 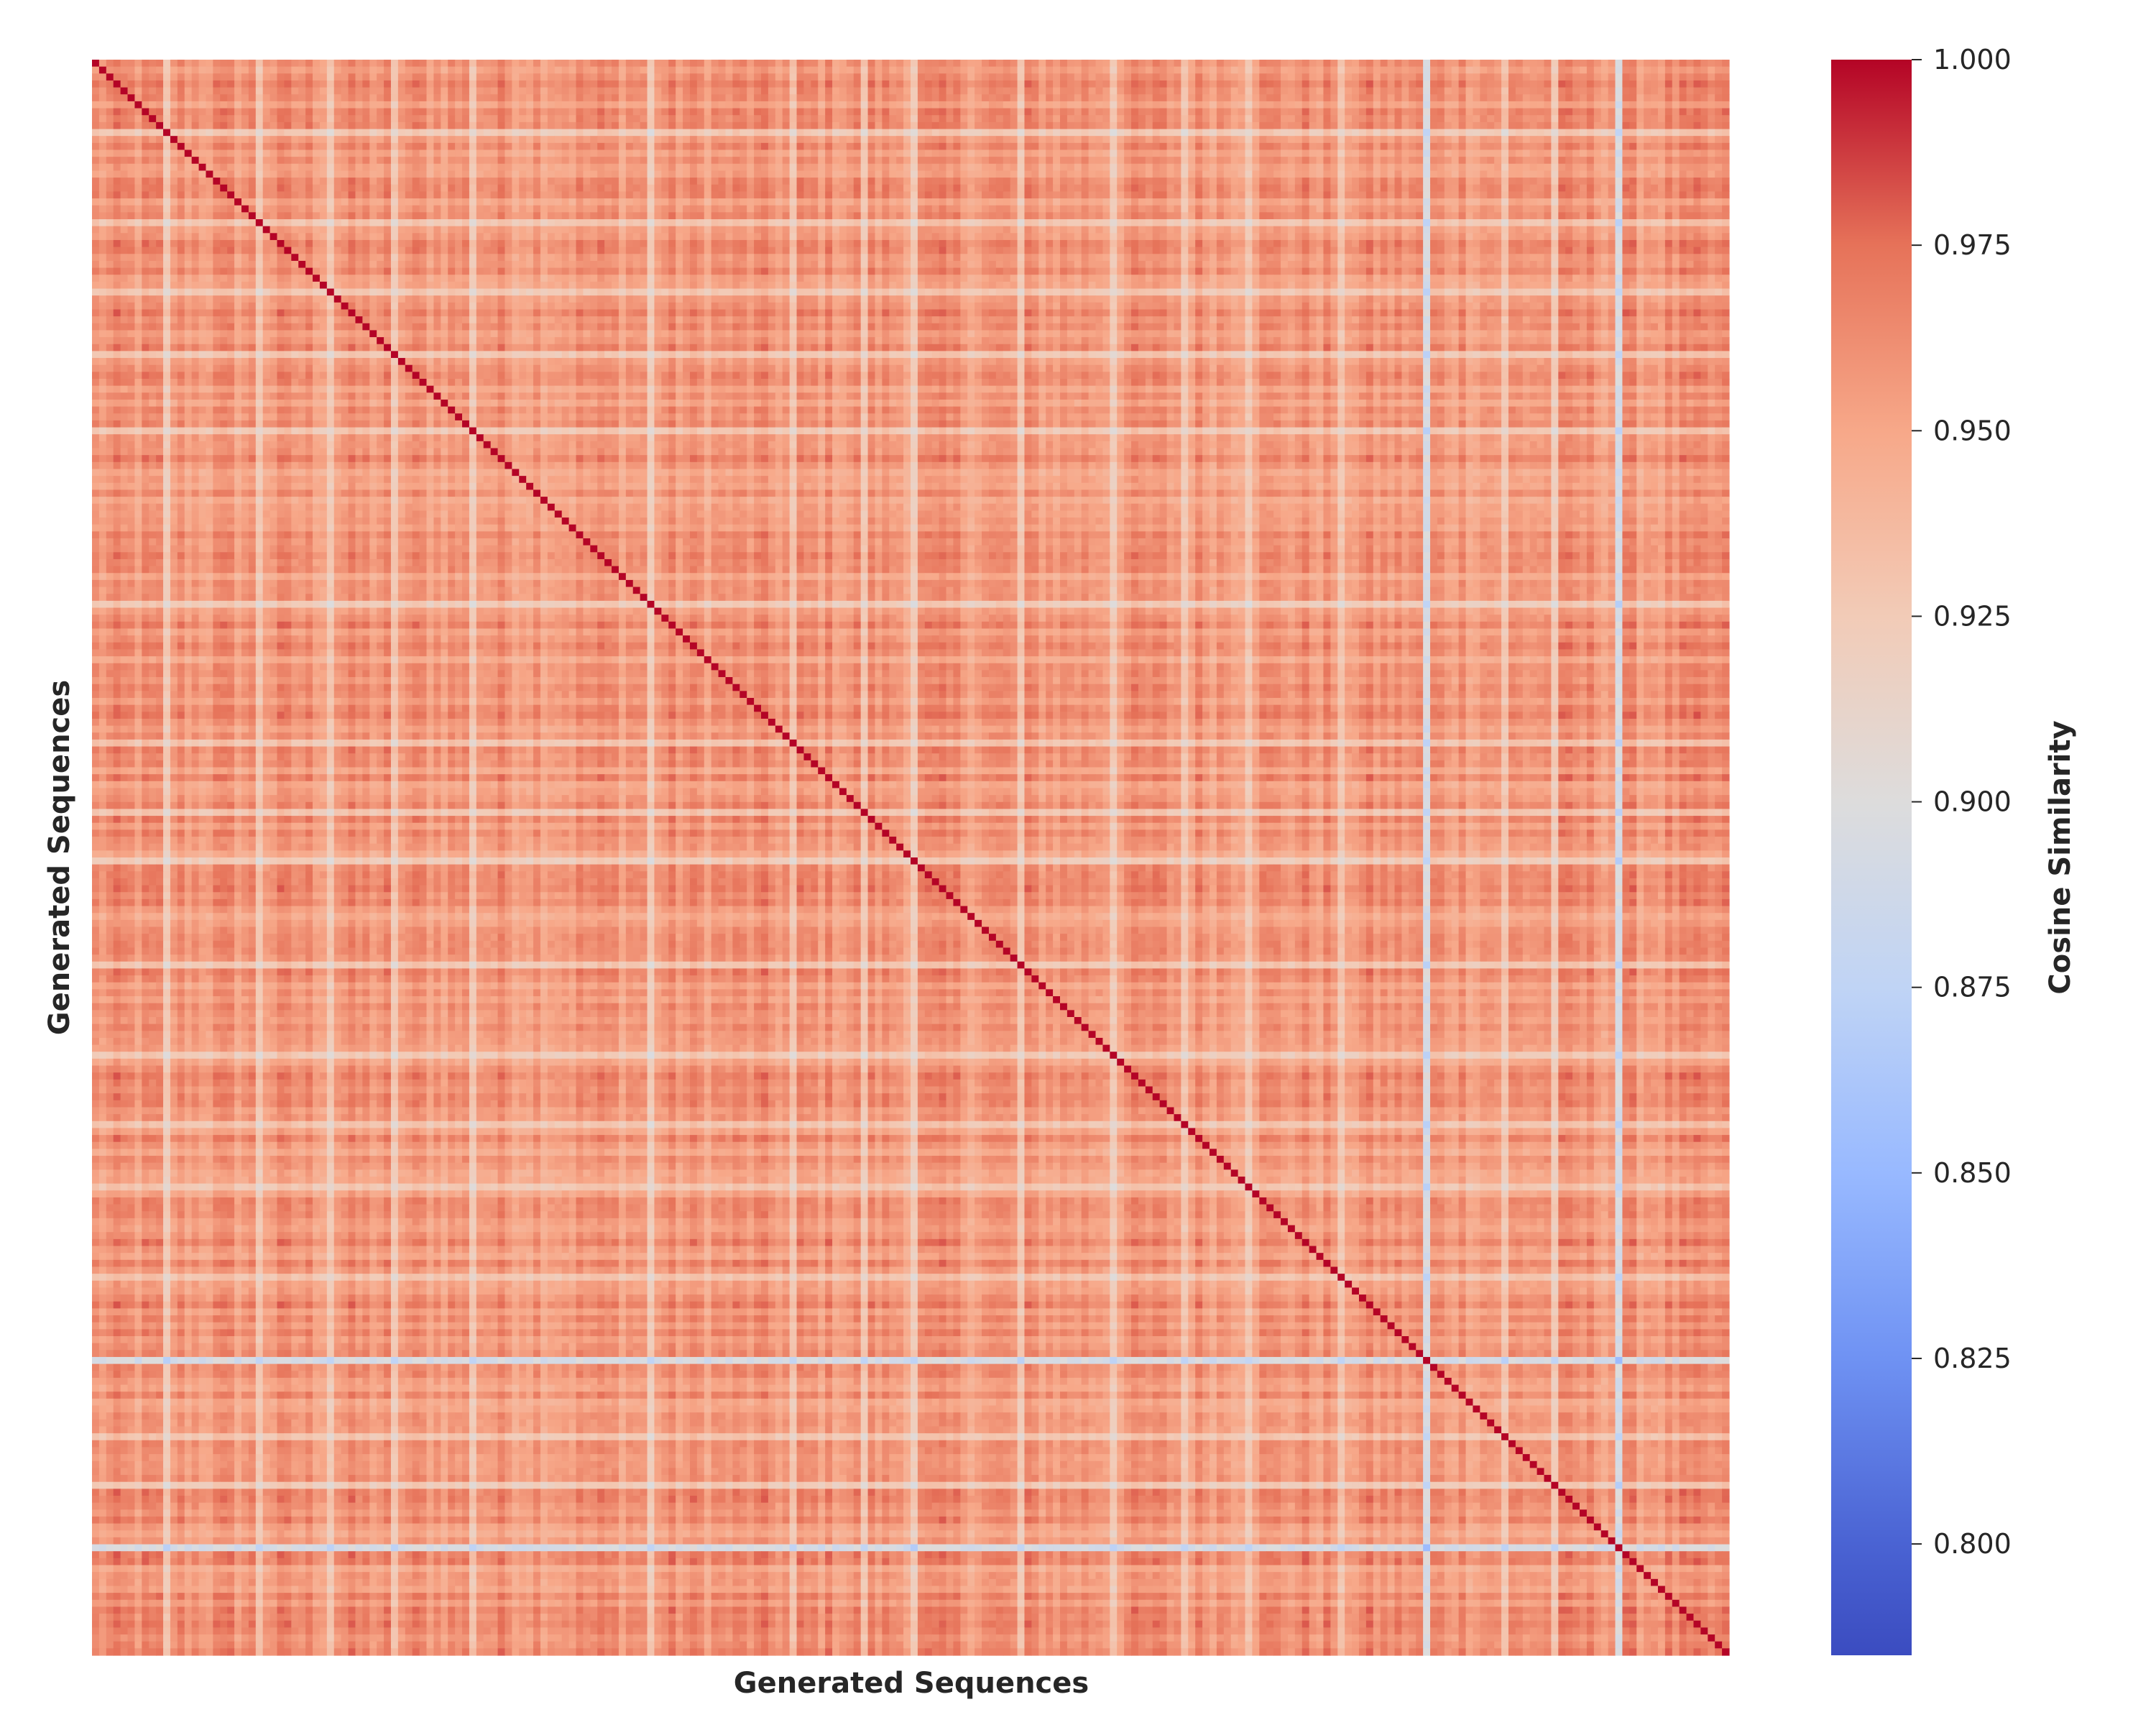 What do you see at coordinates (203, 167) in the screenshot?
I see `heatmap-diagonal-cell` at bounding box center [203, 167].